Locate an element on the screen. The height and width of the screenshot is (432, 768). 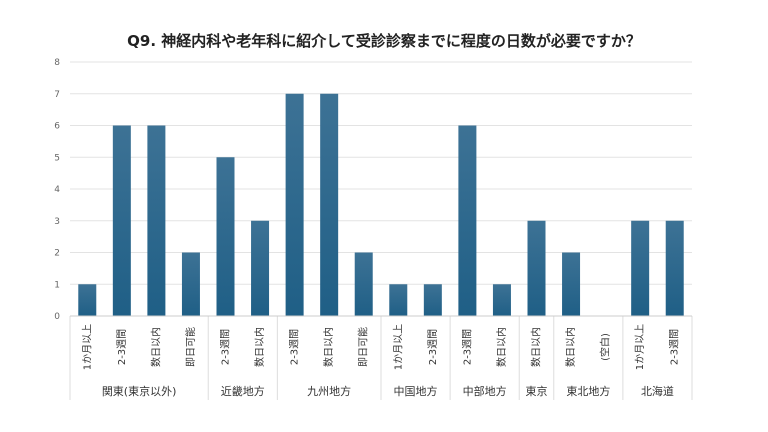
group-label: 中国地方 is located at coordinates (416, 391).